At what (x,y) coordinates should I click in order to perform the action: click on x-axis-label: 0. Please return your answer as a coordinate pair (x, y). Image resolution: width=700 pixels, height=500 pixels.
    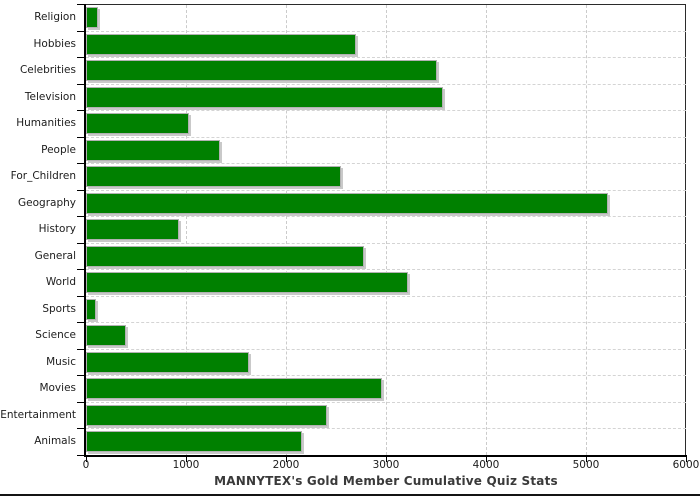
    Looking at the image, I should click on (86, 465).